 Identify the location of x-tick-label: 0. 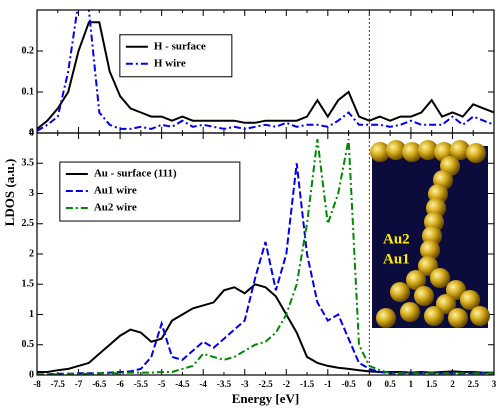
(369, 384).